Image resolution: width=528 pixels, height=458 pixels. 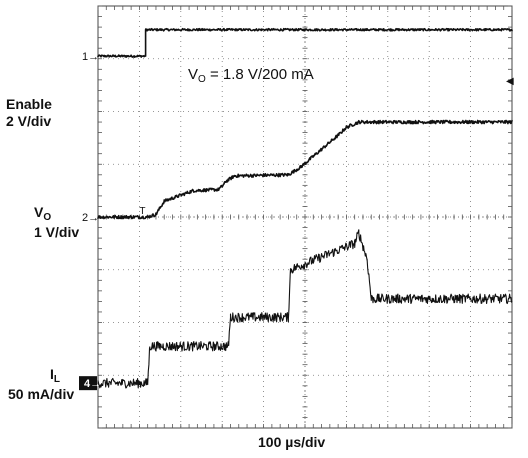 I want to click on right-level-marker: ◀, so click(x=510, y=81).